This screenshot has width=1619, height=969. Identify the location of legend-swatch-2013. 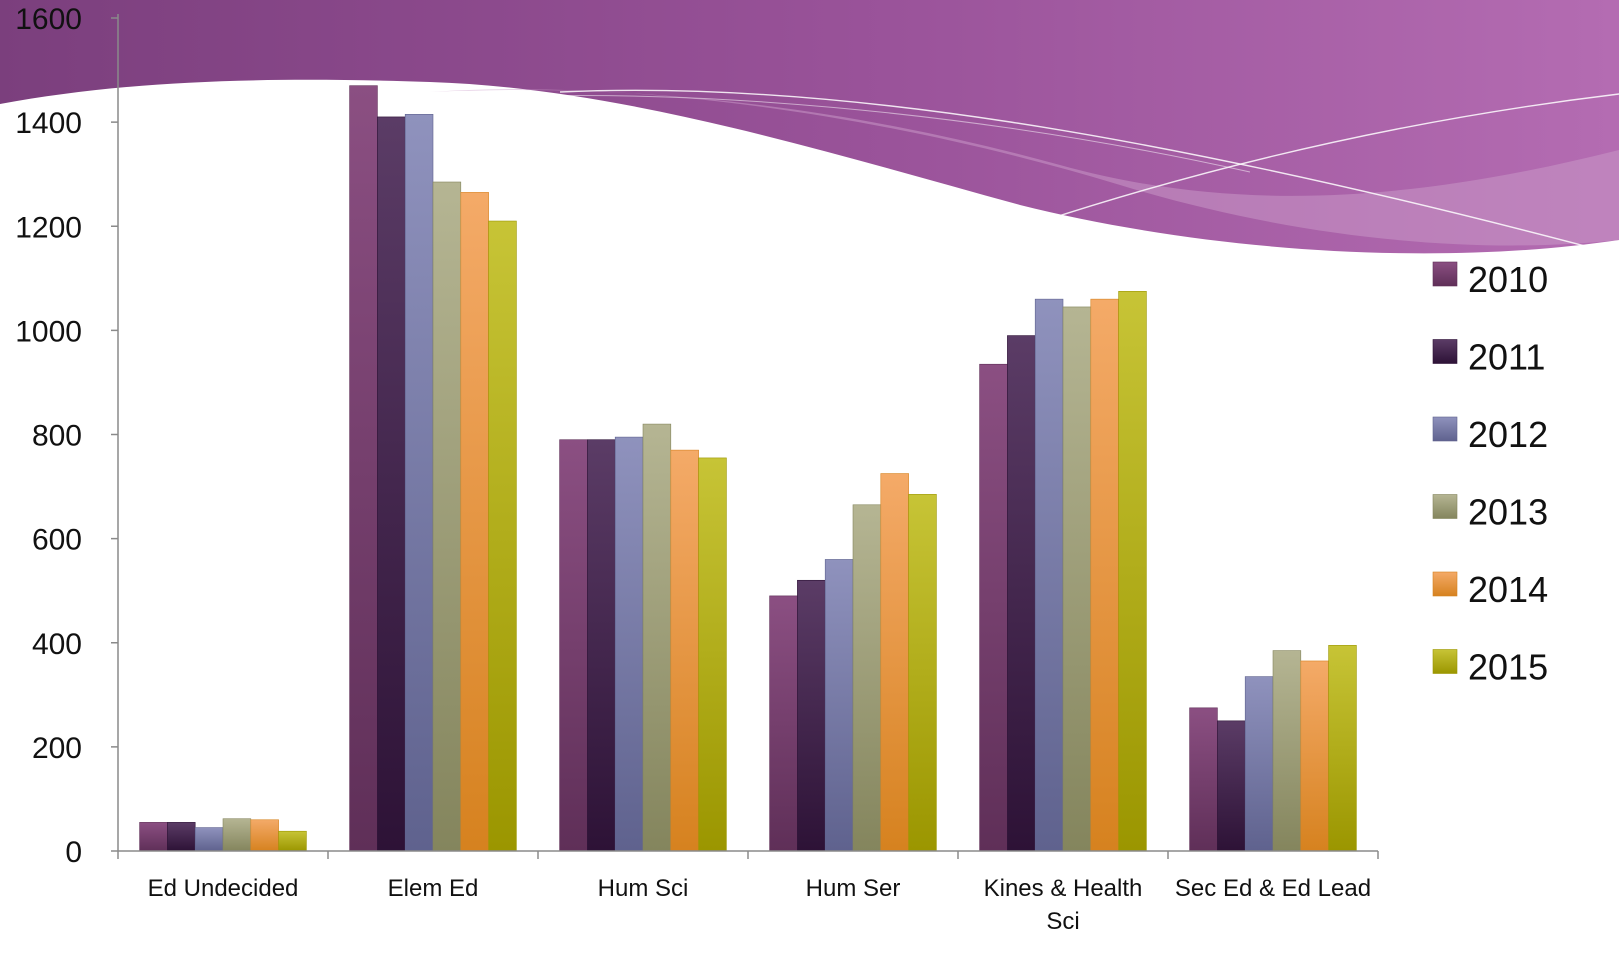
(1445, 506).